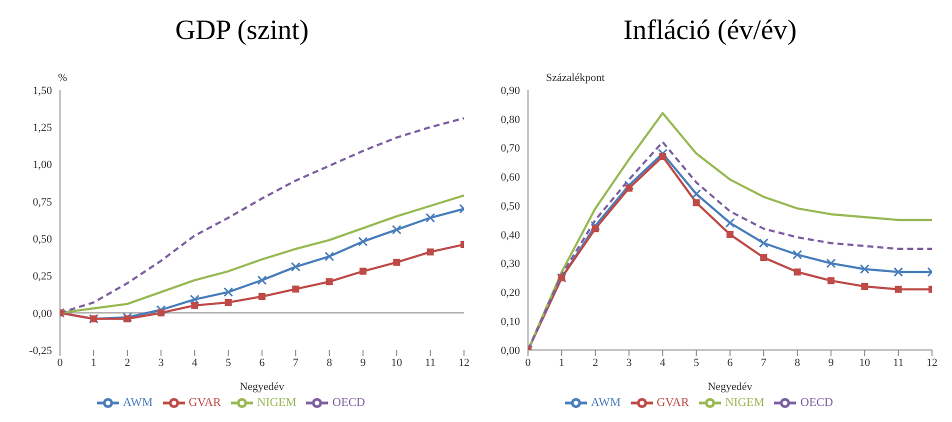 Image resolution: width=952 pixels, height=422 pixels. Describe the element at coordinates (42, 202) in the screenshot. I see `y-tick-label: 0,75` at that location.